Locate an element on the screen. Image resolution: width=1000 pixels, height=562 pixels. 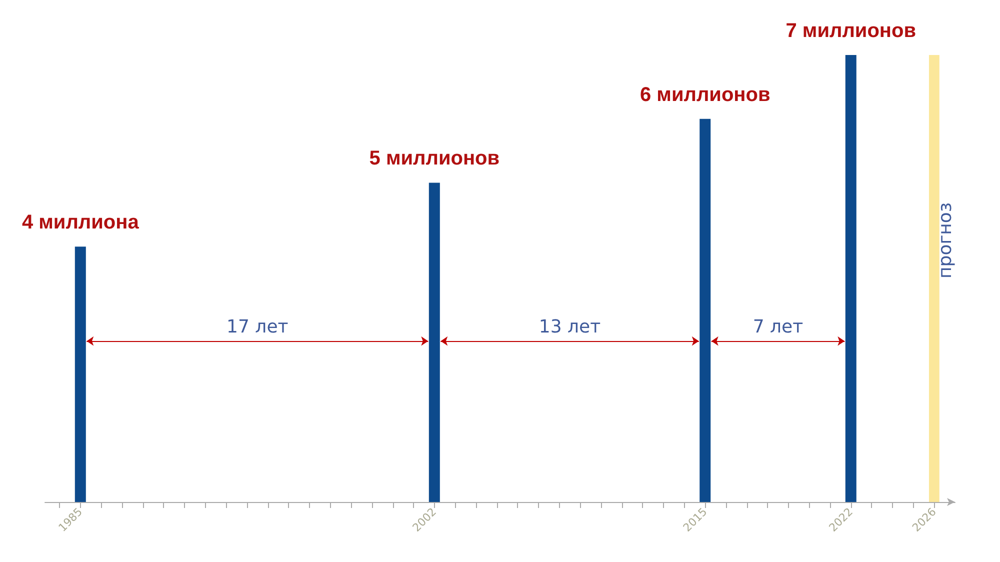
band-label: прогноз is located at coordinates (945, 240).